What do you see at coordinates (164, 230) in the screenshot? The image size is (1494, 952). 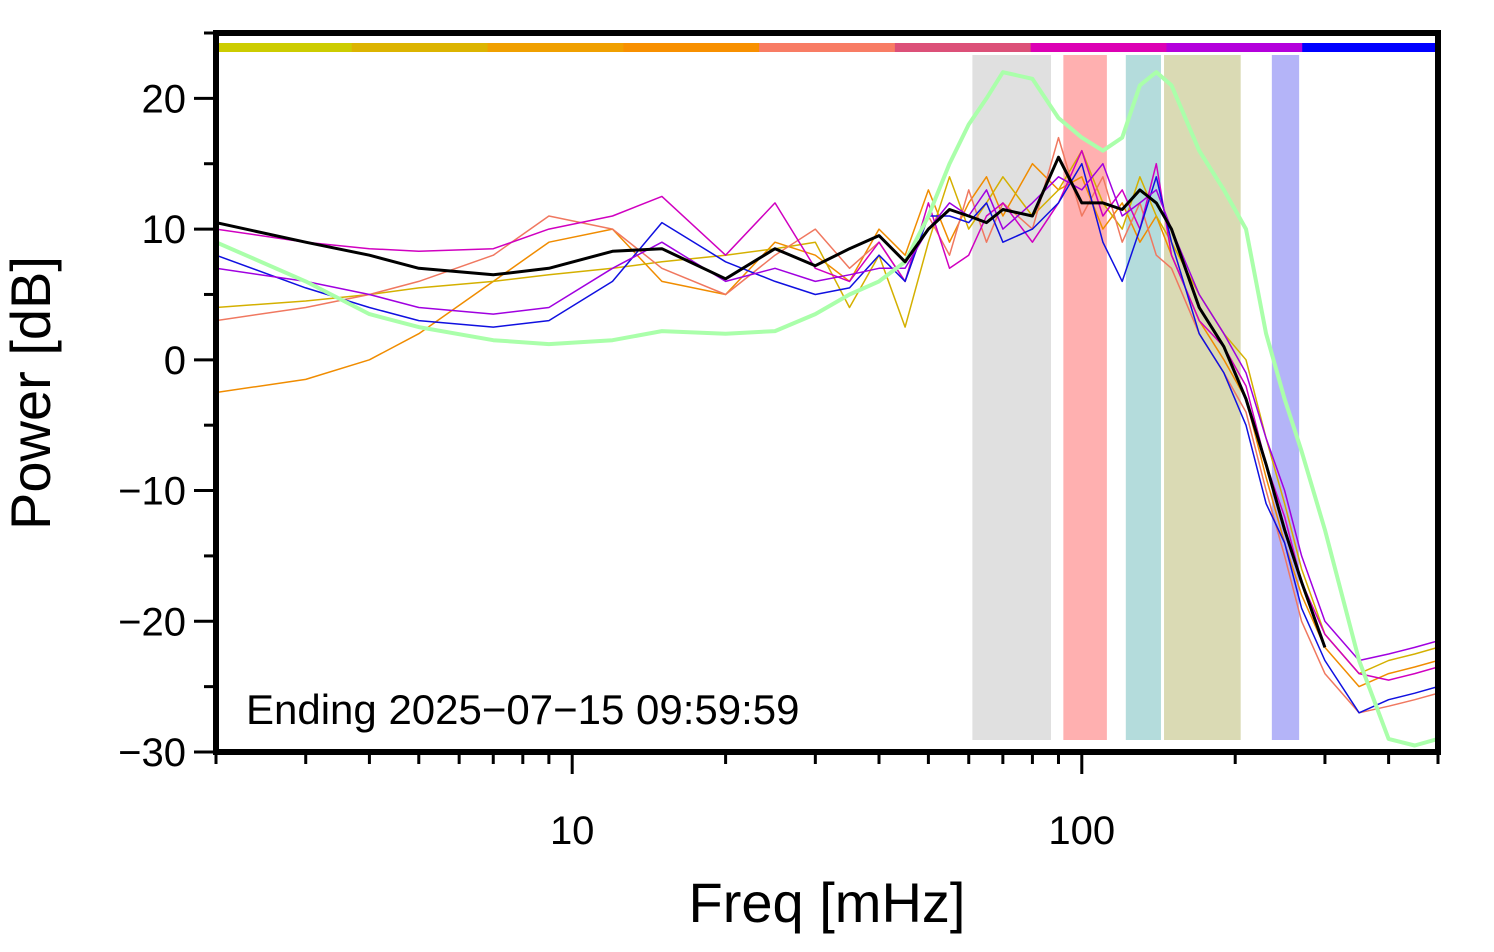 I see `y-tick-label: 10` at bounding box center [164, 230].